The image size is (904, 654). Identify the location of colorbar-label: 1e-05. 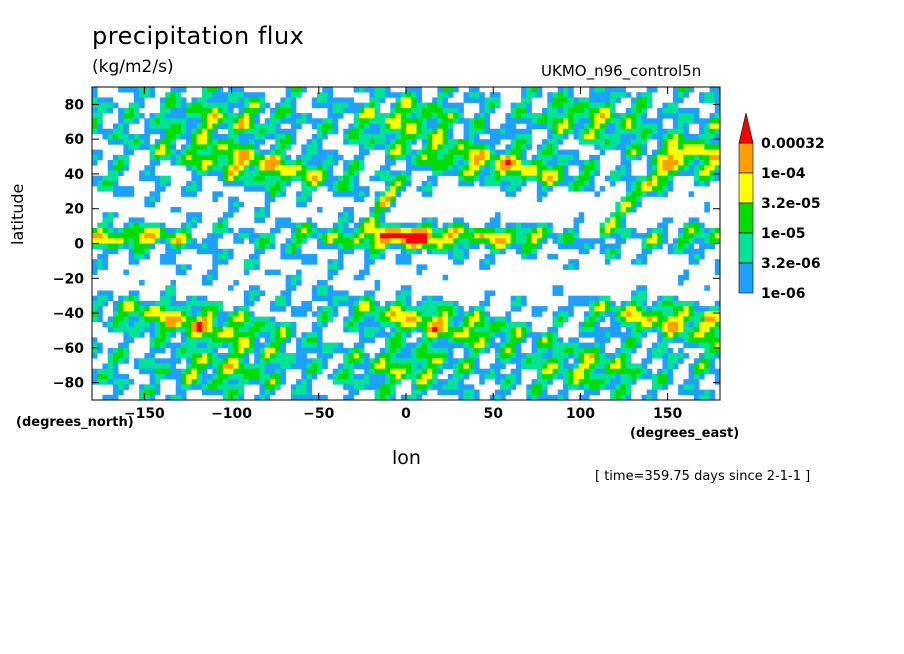
(783, 234).